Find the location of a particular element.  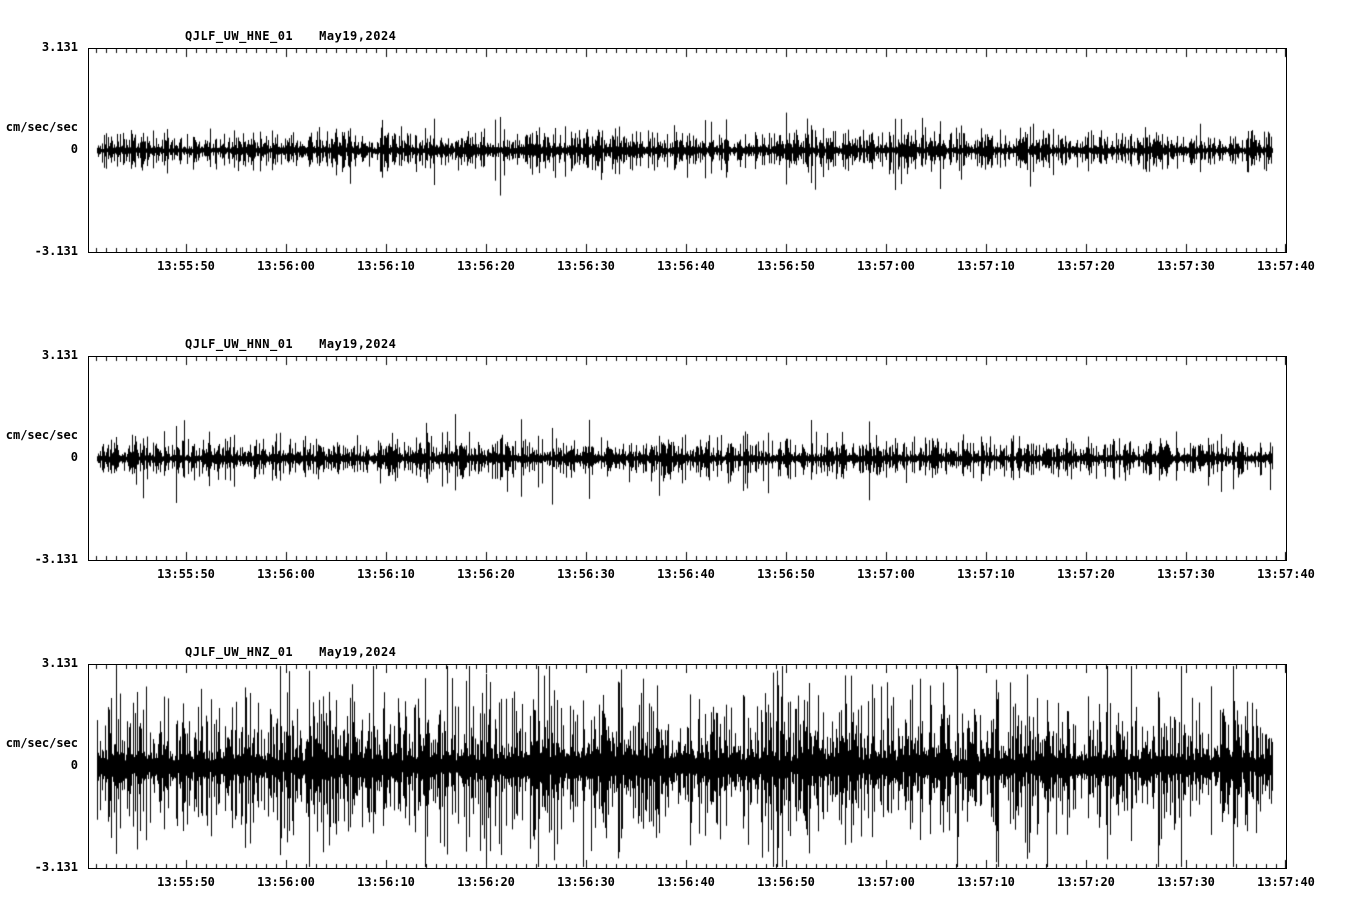

station-channel-label: QJLF_UW_HNN_01 is located at coordinates (239, 344).